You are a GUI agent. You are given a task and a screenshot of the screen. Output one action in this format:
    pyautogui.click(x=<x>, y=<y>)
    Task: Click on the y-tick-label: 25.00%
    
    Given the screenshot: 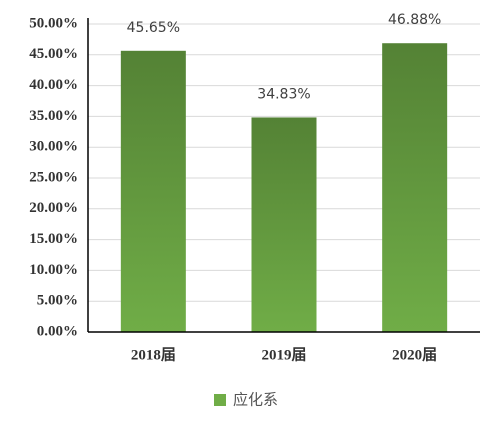 What is the action you would take?
    pyautogui.click(x=53, y=177)
    